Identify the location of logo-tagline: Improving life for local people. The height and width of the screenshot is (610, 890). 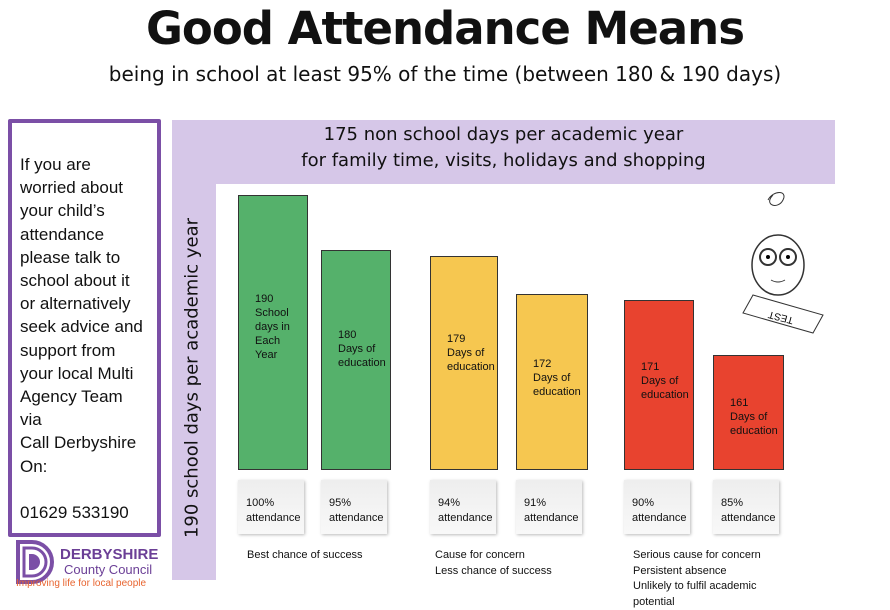
(81, 583).